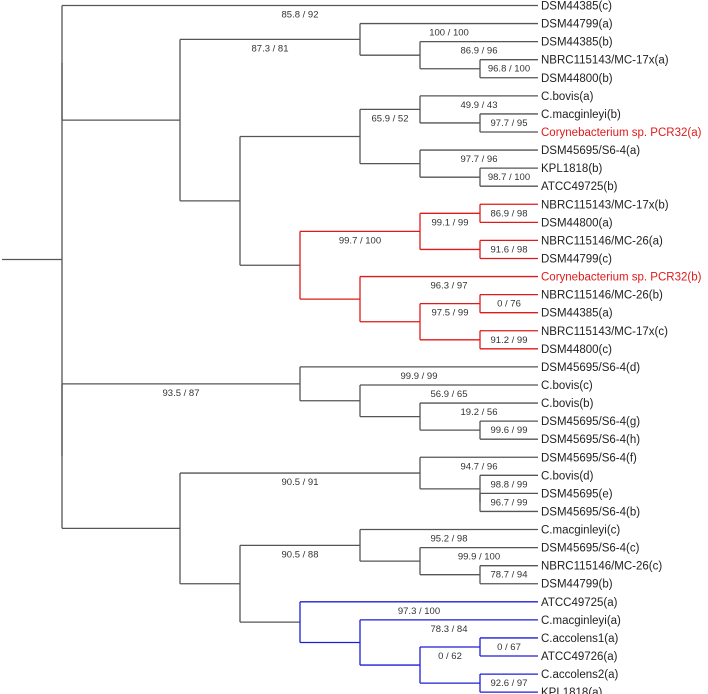 Image resolution: width=708 pixels, height=694 pixels. What do you see at coordinates (567, 97) in the screenshot?
I see `tip-label: C.bovis(a)` at bounding box center [567, 97].